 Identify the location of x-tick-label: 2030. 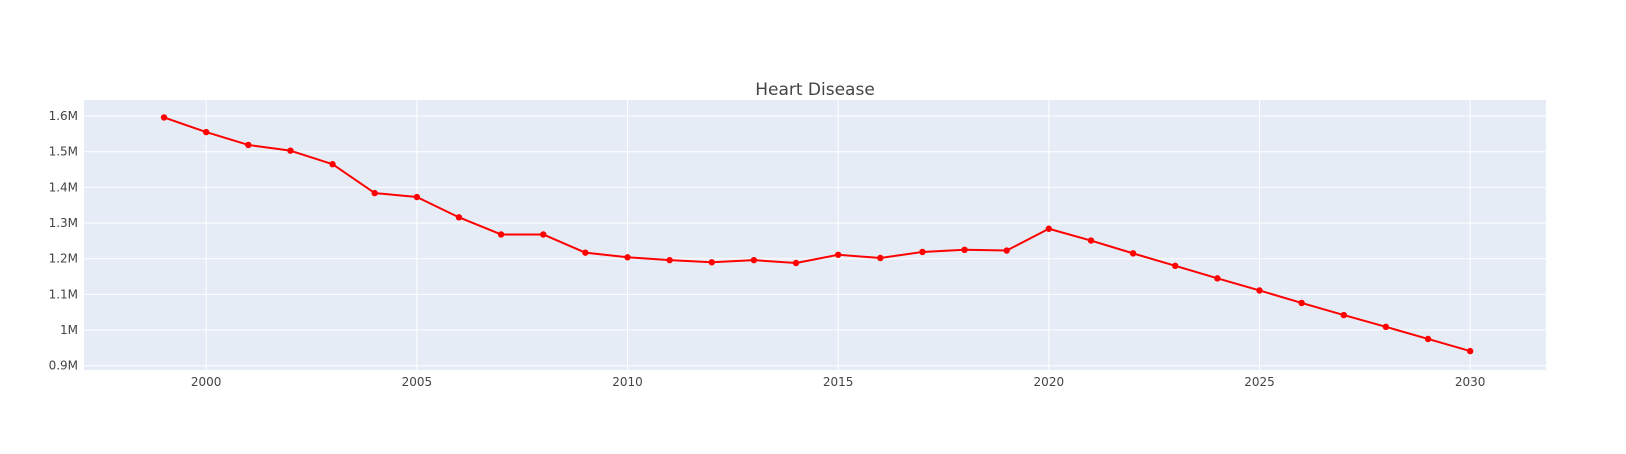
(1470, 382).